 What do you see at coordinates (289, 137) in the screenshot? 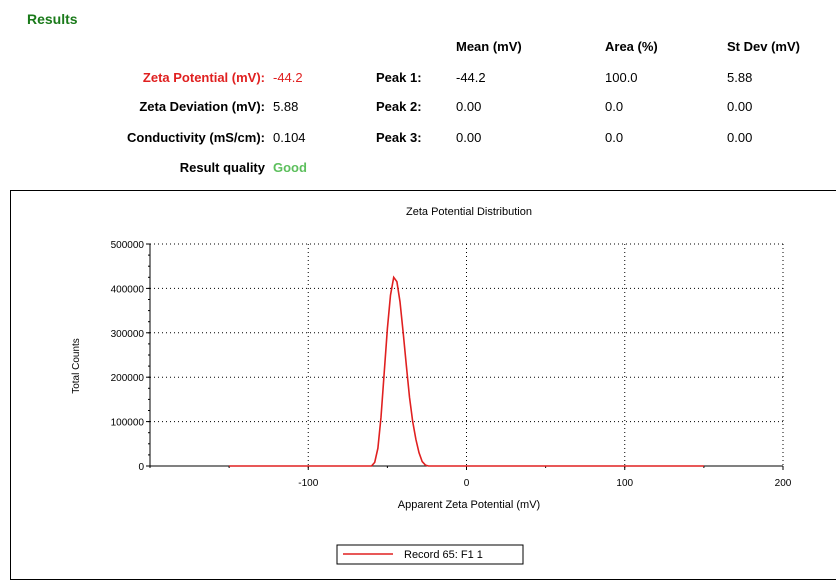
I see `conductivity-value: 0.104` at bounding box center [289, 137].